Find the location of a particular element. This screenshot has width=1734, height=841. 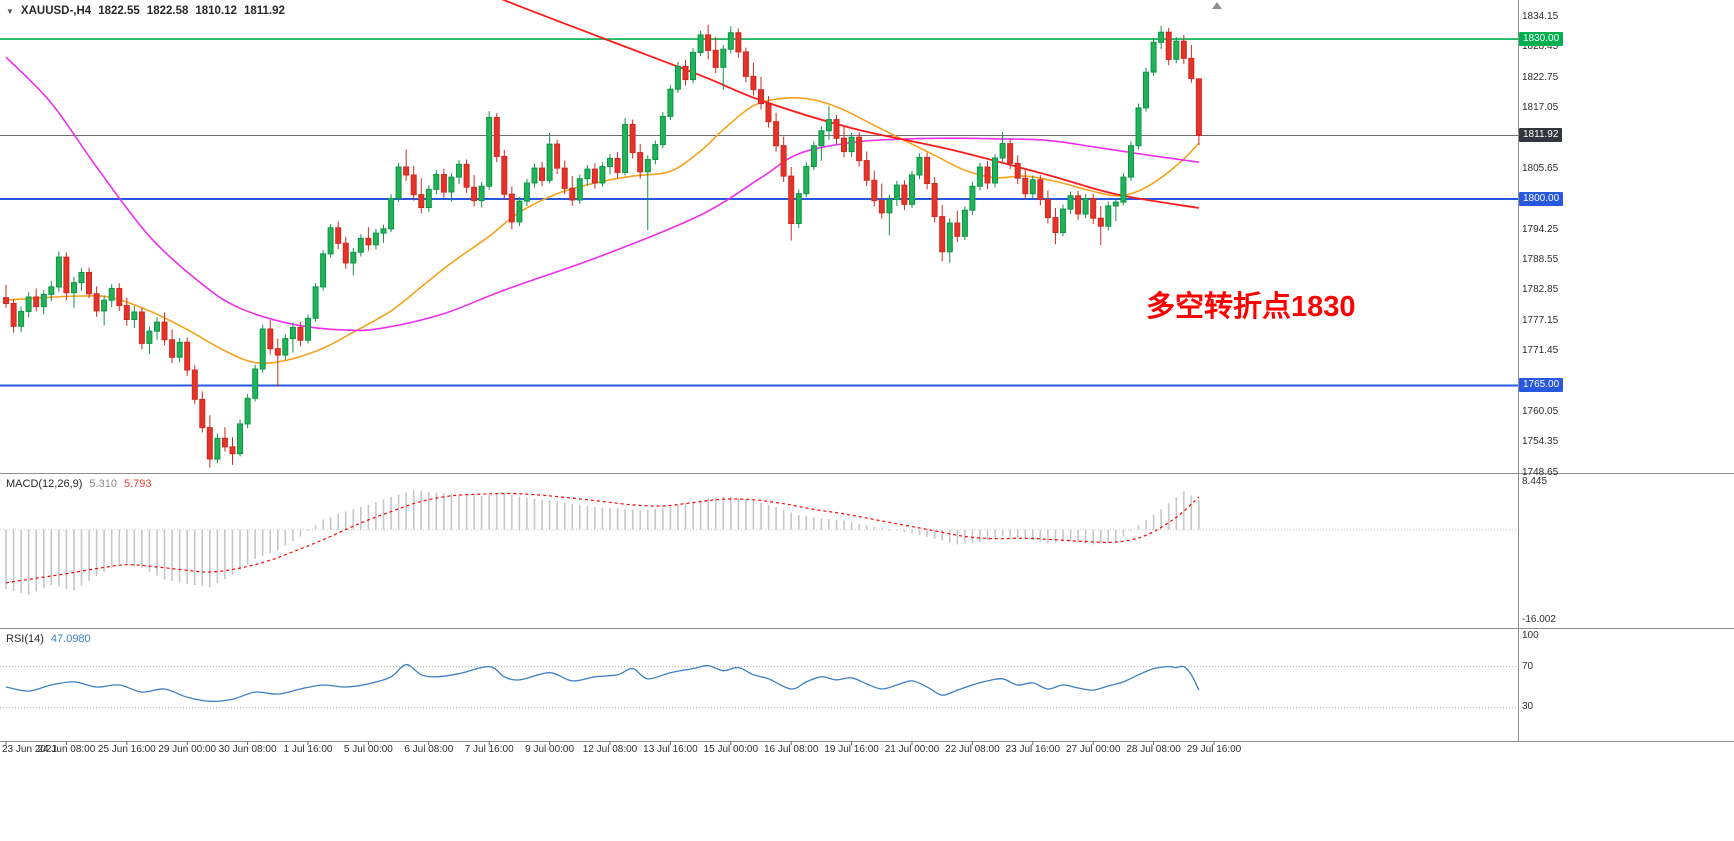

rsi-value: 47.0980 is located at coordinates (70, 639).